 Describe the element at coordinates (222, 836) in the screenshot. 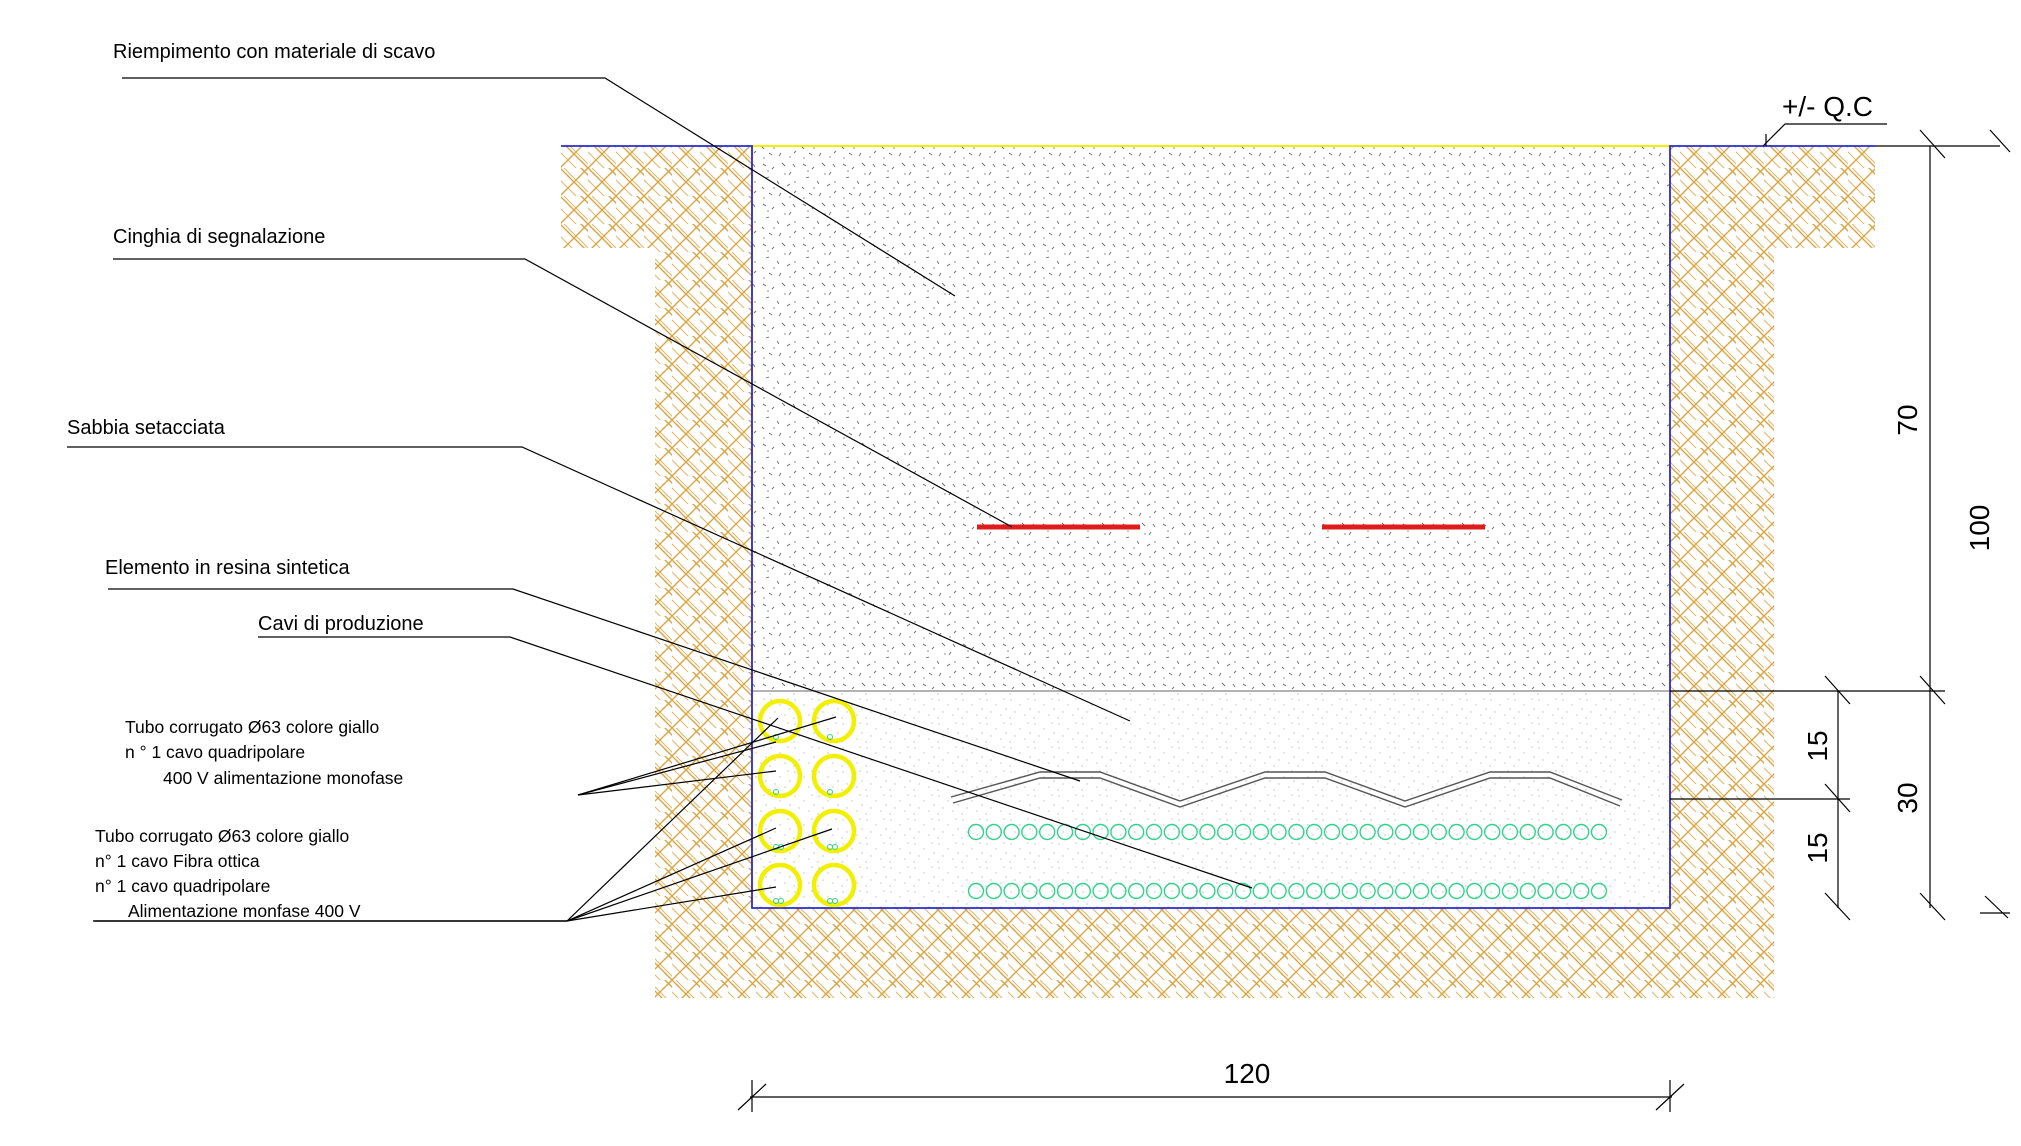

I see `conduit-note-2-line-1: Tubo corrugato Ø63 colore giallo` at that location.